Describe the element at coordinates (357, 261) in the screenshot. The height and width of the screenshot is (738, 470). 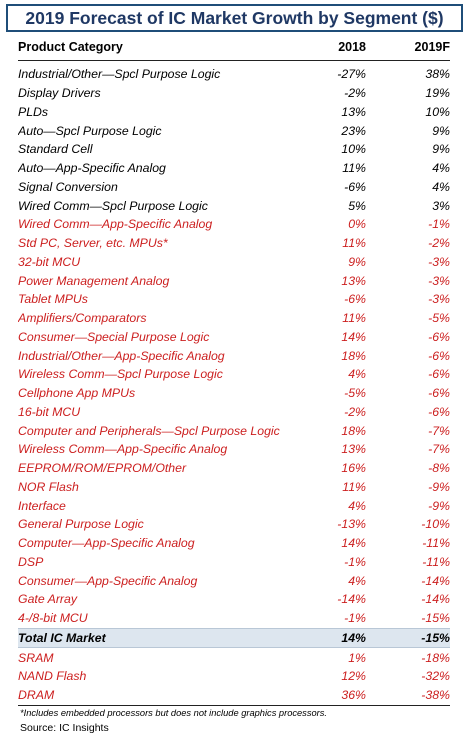
I see `row-value-2018: 9%` at that location.